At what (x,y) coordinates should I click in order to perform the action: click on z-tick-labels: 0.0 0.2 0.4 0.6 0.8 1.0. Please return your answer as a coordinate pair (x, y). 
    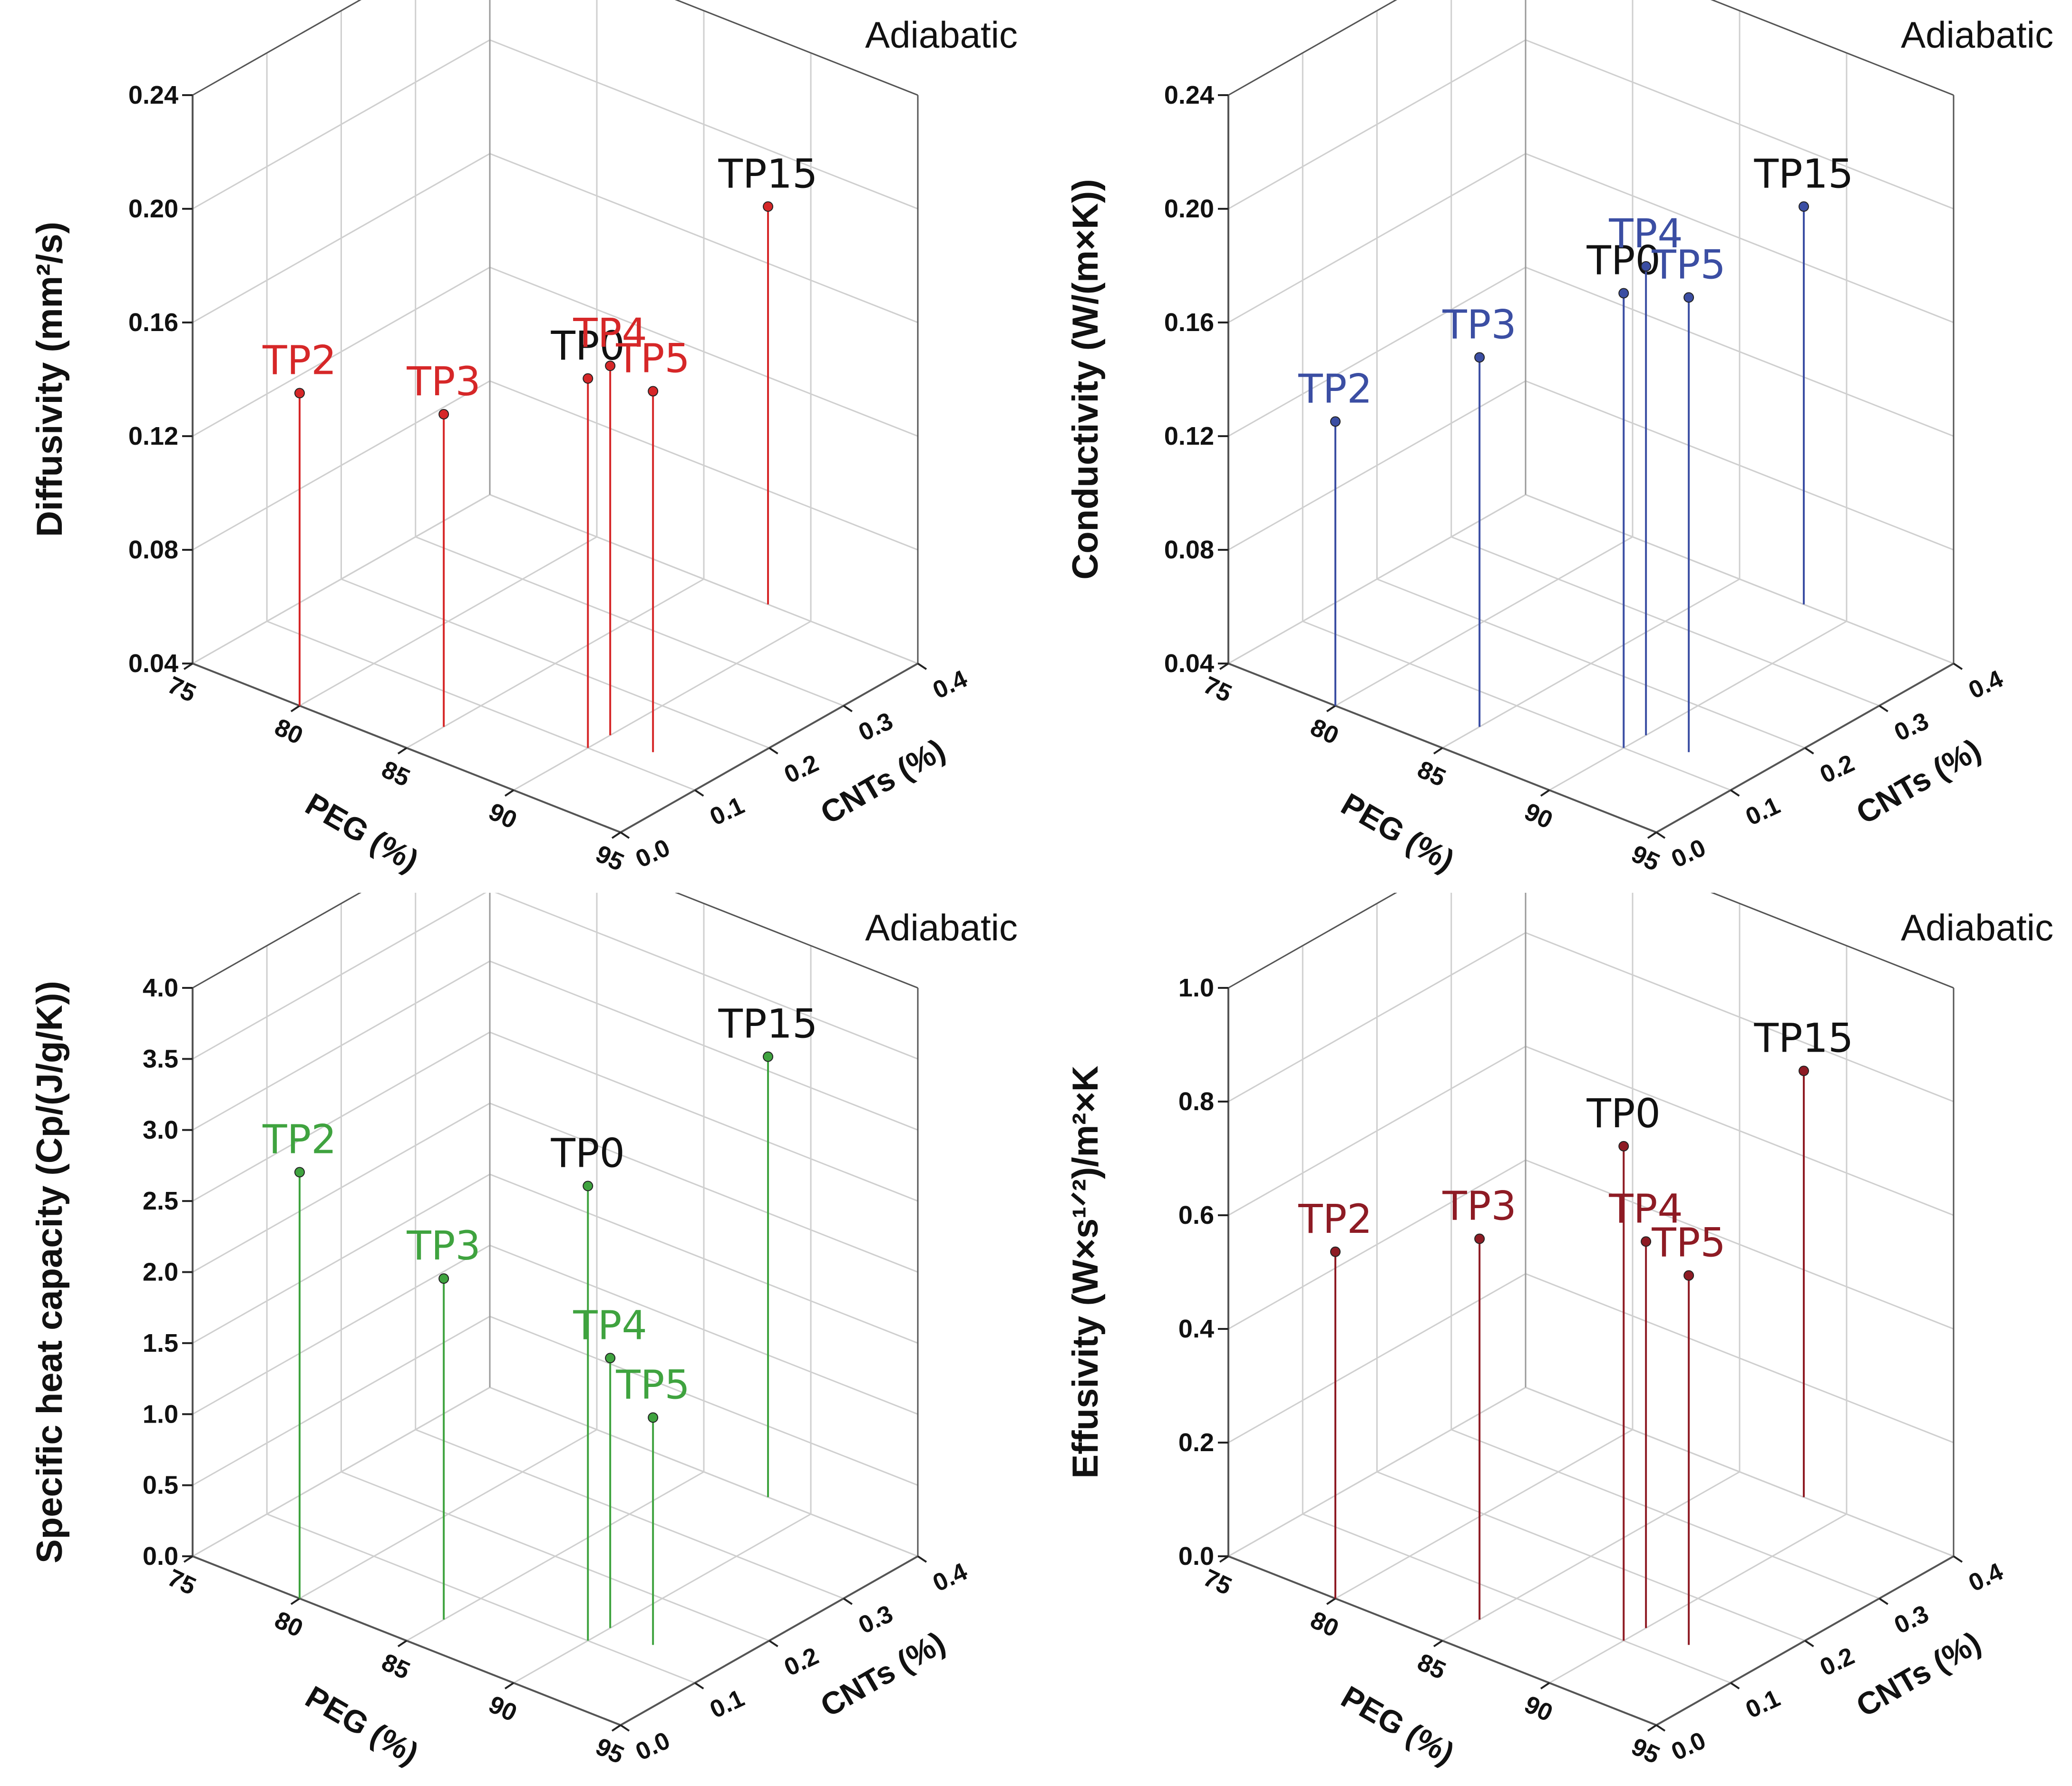
    Looking at the image, I should click on (1203, 1272).